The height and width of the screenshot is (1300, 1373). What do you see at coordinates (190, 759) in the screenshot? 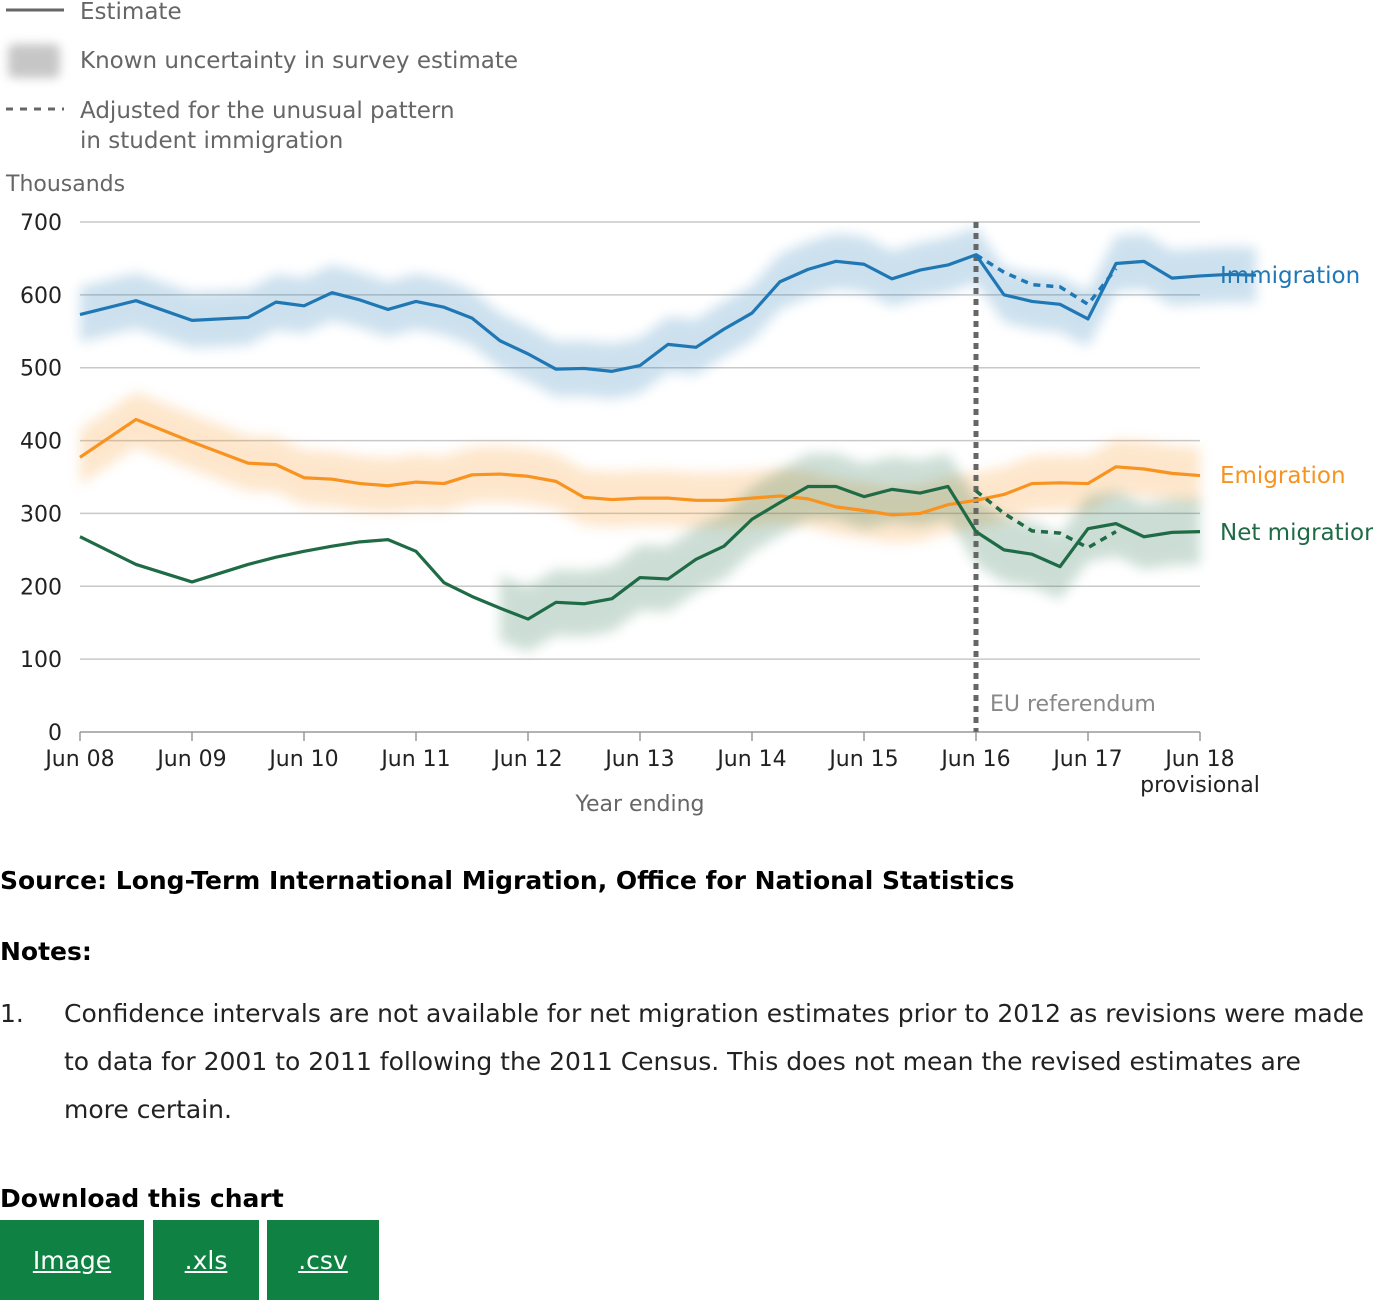
I see `x-tick-label-1: Jun 09` at bounding box center [190, 759].